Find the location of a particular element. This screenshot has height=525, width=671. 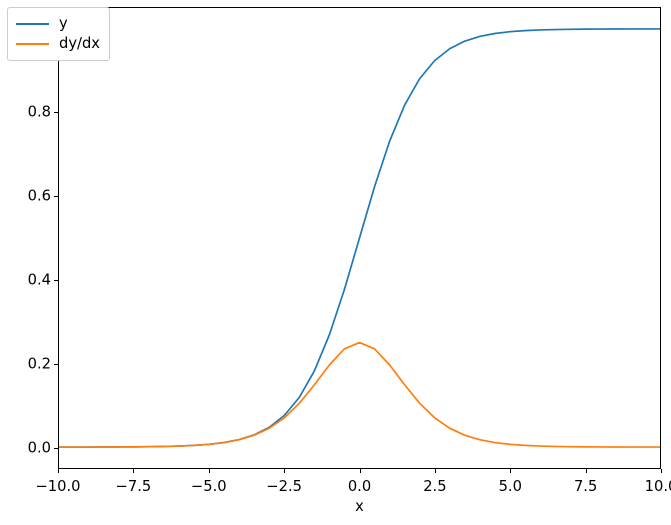

y-tick-label: 0.6 is located at coordinates (39, 196).